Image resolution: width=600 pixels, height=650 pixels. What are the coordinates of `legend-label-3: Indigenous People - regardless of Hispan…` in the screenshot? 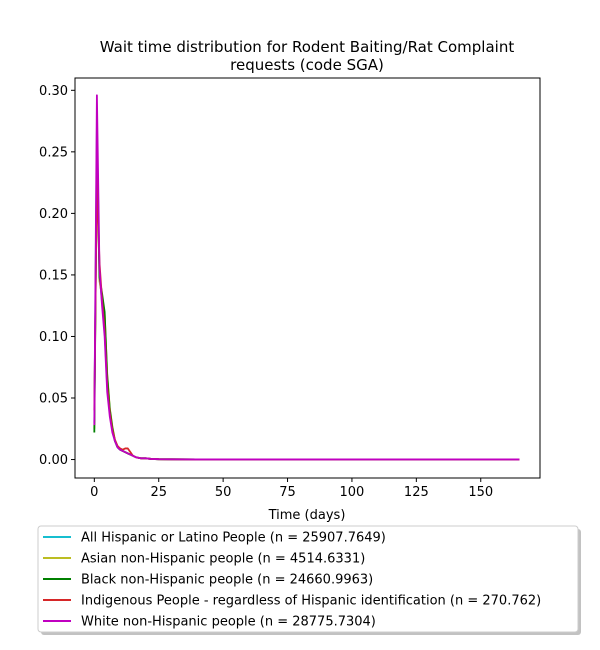 It's located at (311, 601).